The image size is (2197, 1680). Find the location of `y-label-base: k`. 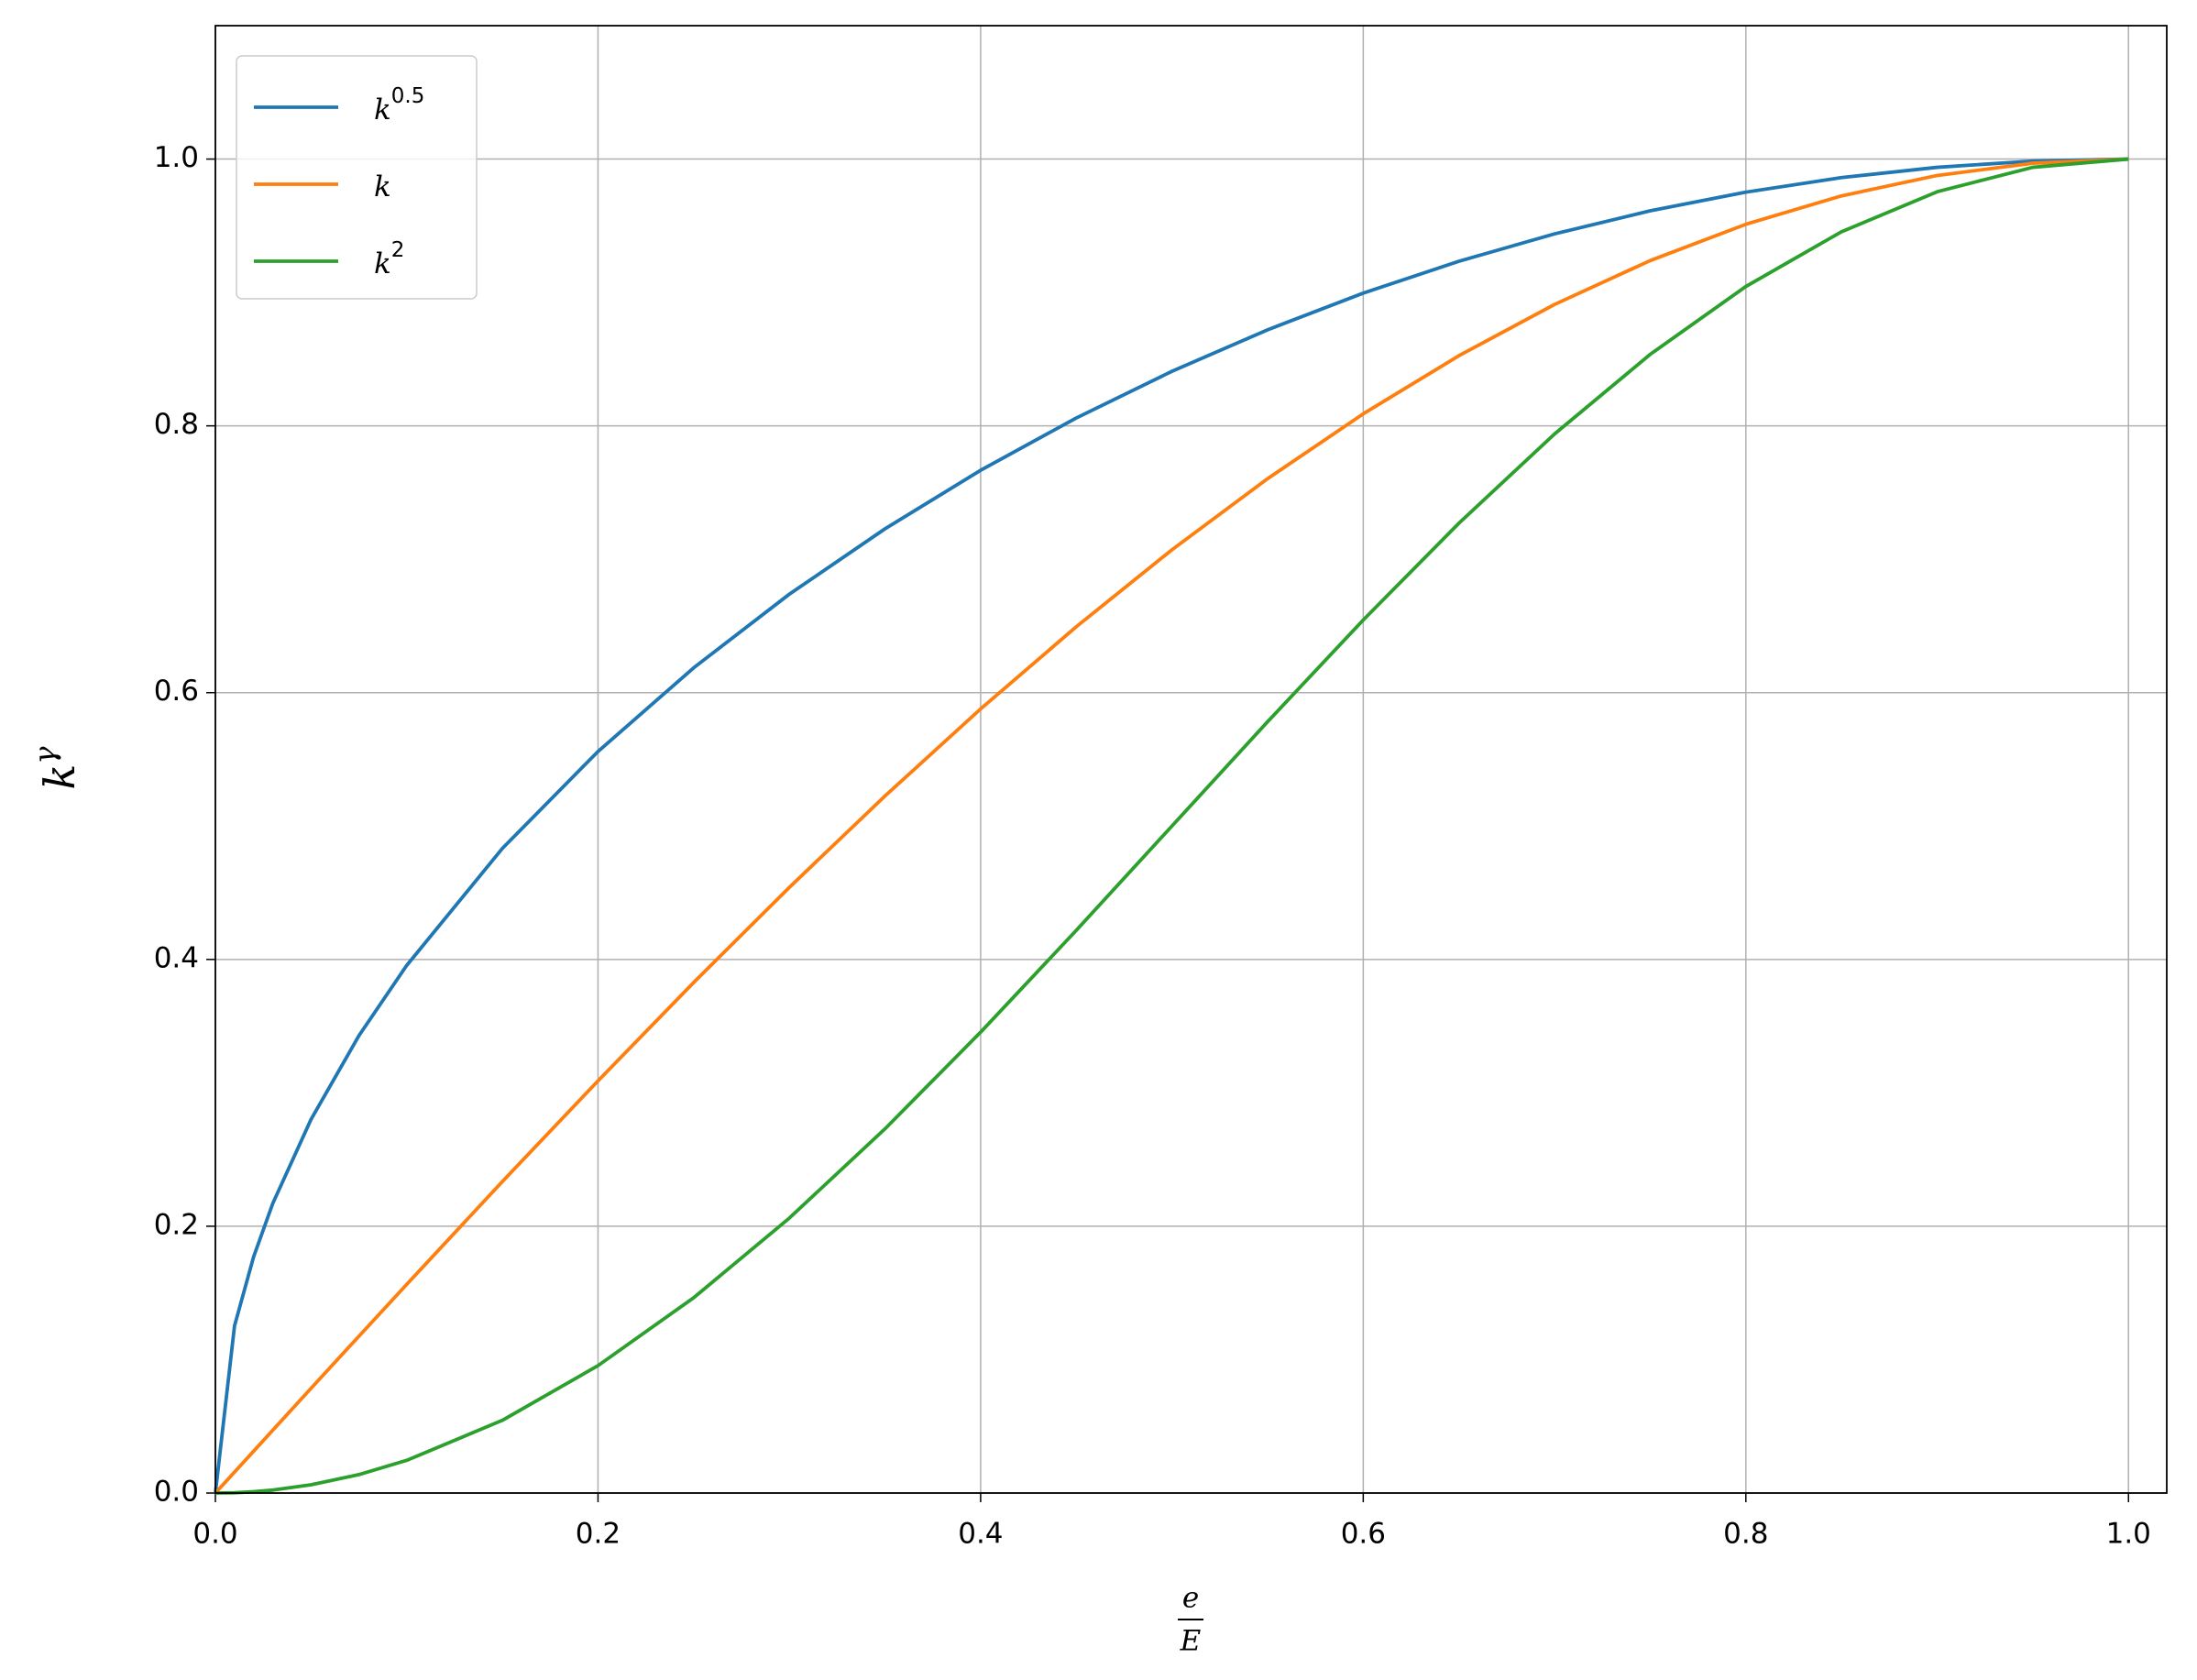

y-label-base: k is located at coordinates (60, 777).